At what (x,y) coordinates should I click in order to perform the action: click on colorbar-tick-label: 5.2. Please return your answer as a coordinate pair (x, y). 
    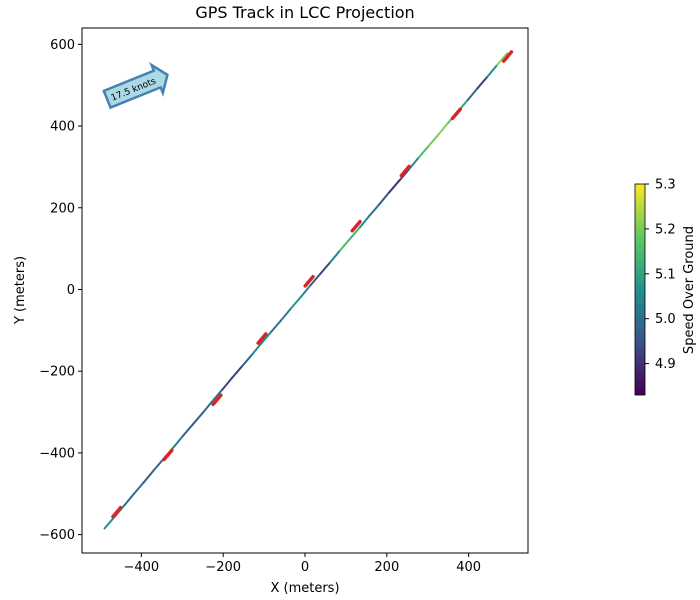
    Looking at the image, I should click on (665, 229).